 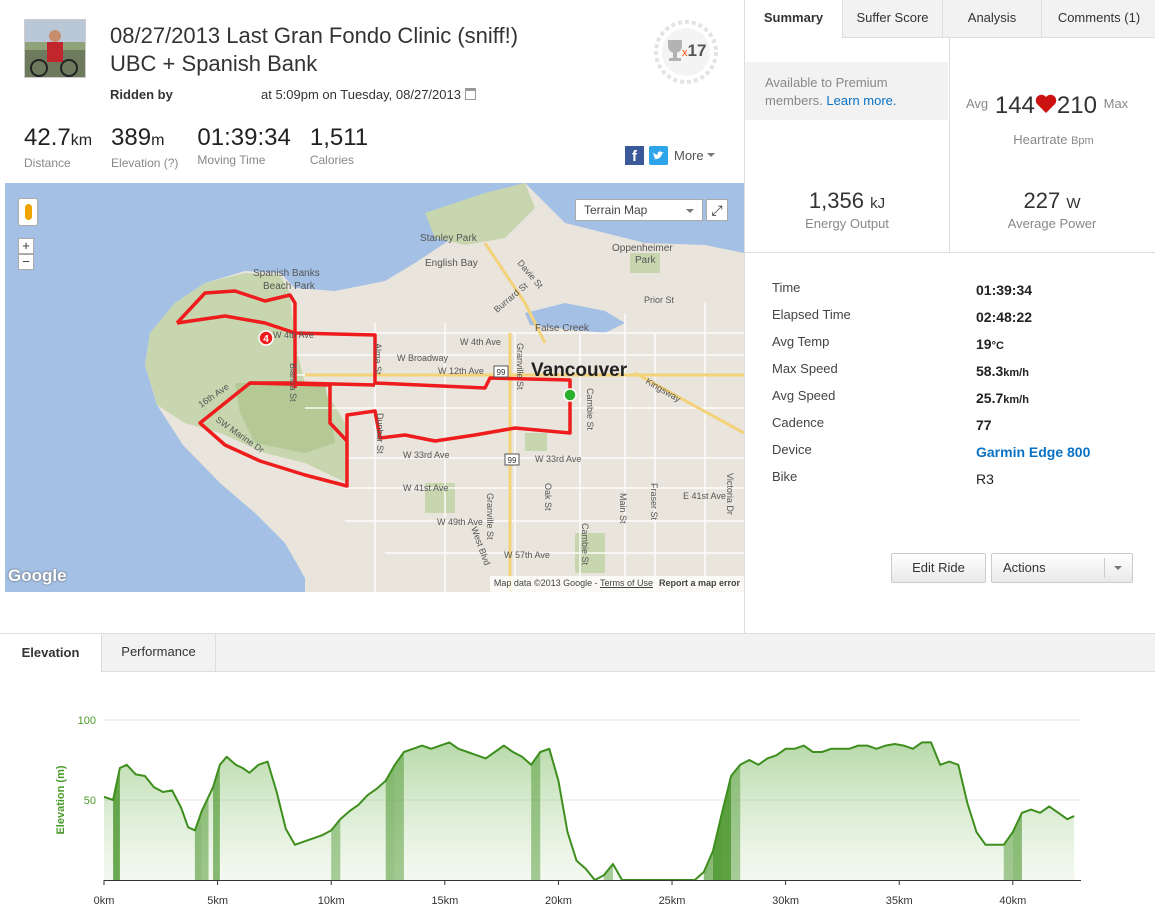 I want to click on detail-number: 19, so click(x=984, y=344).